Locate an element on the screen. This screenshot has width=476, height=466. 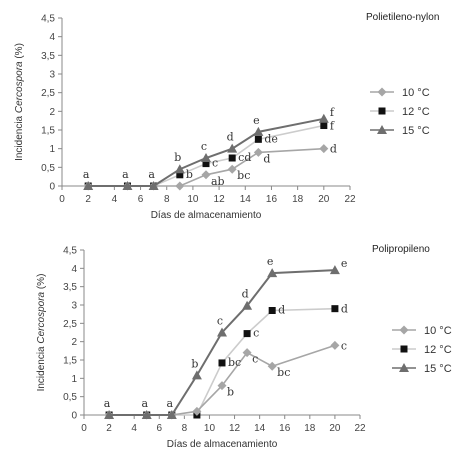
legend-entry: 10 °C is located at coordinates (422, 331).